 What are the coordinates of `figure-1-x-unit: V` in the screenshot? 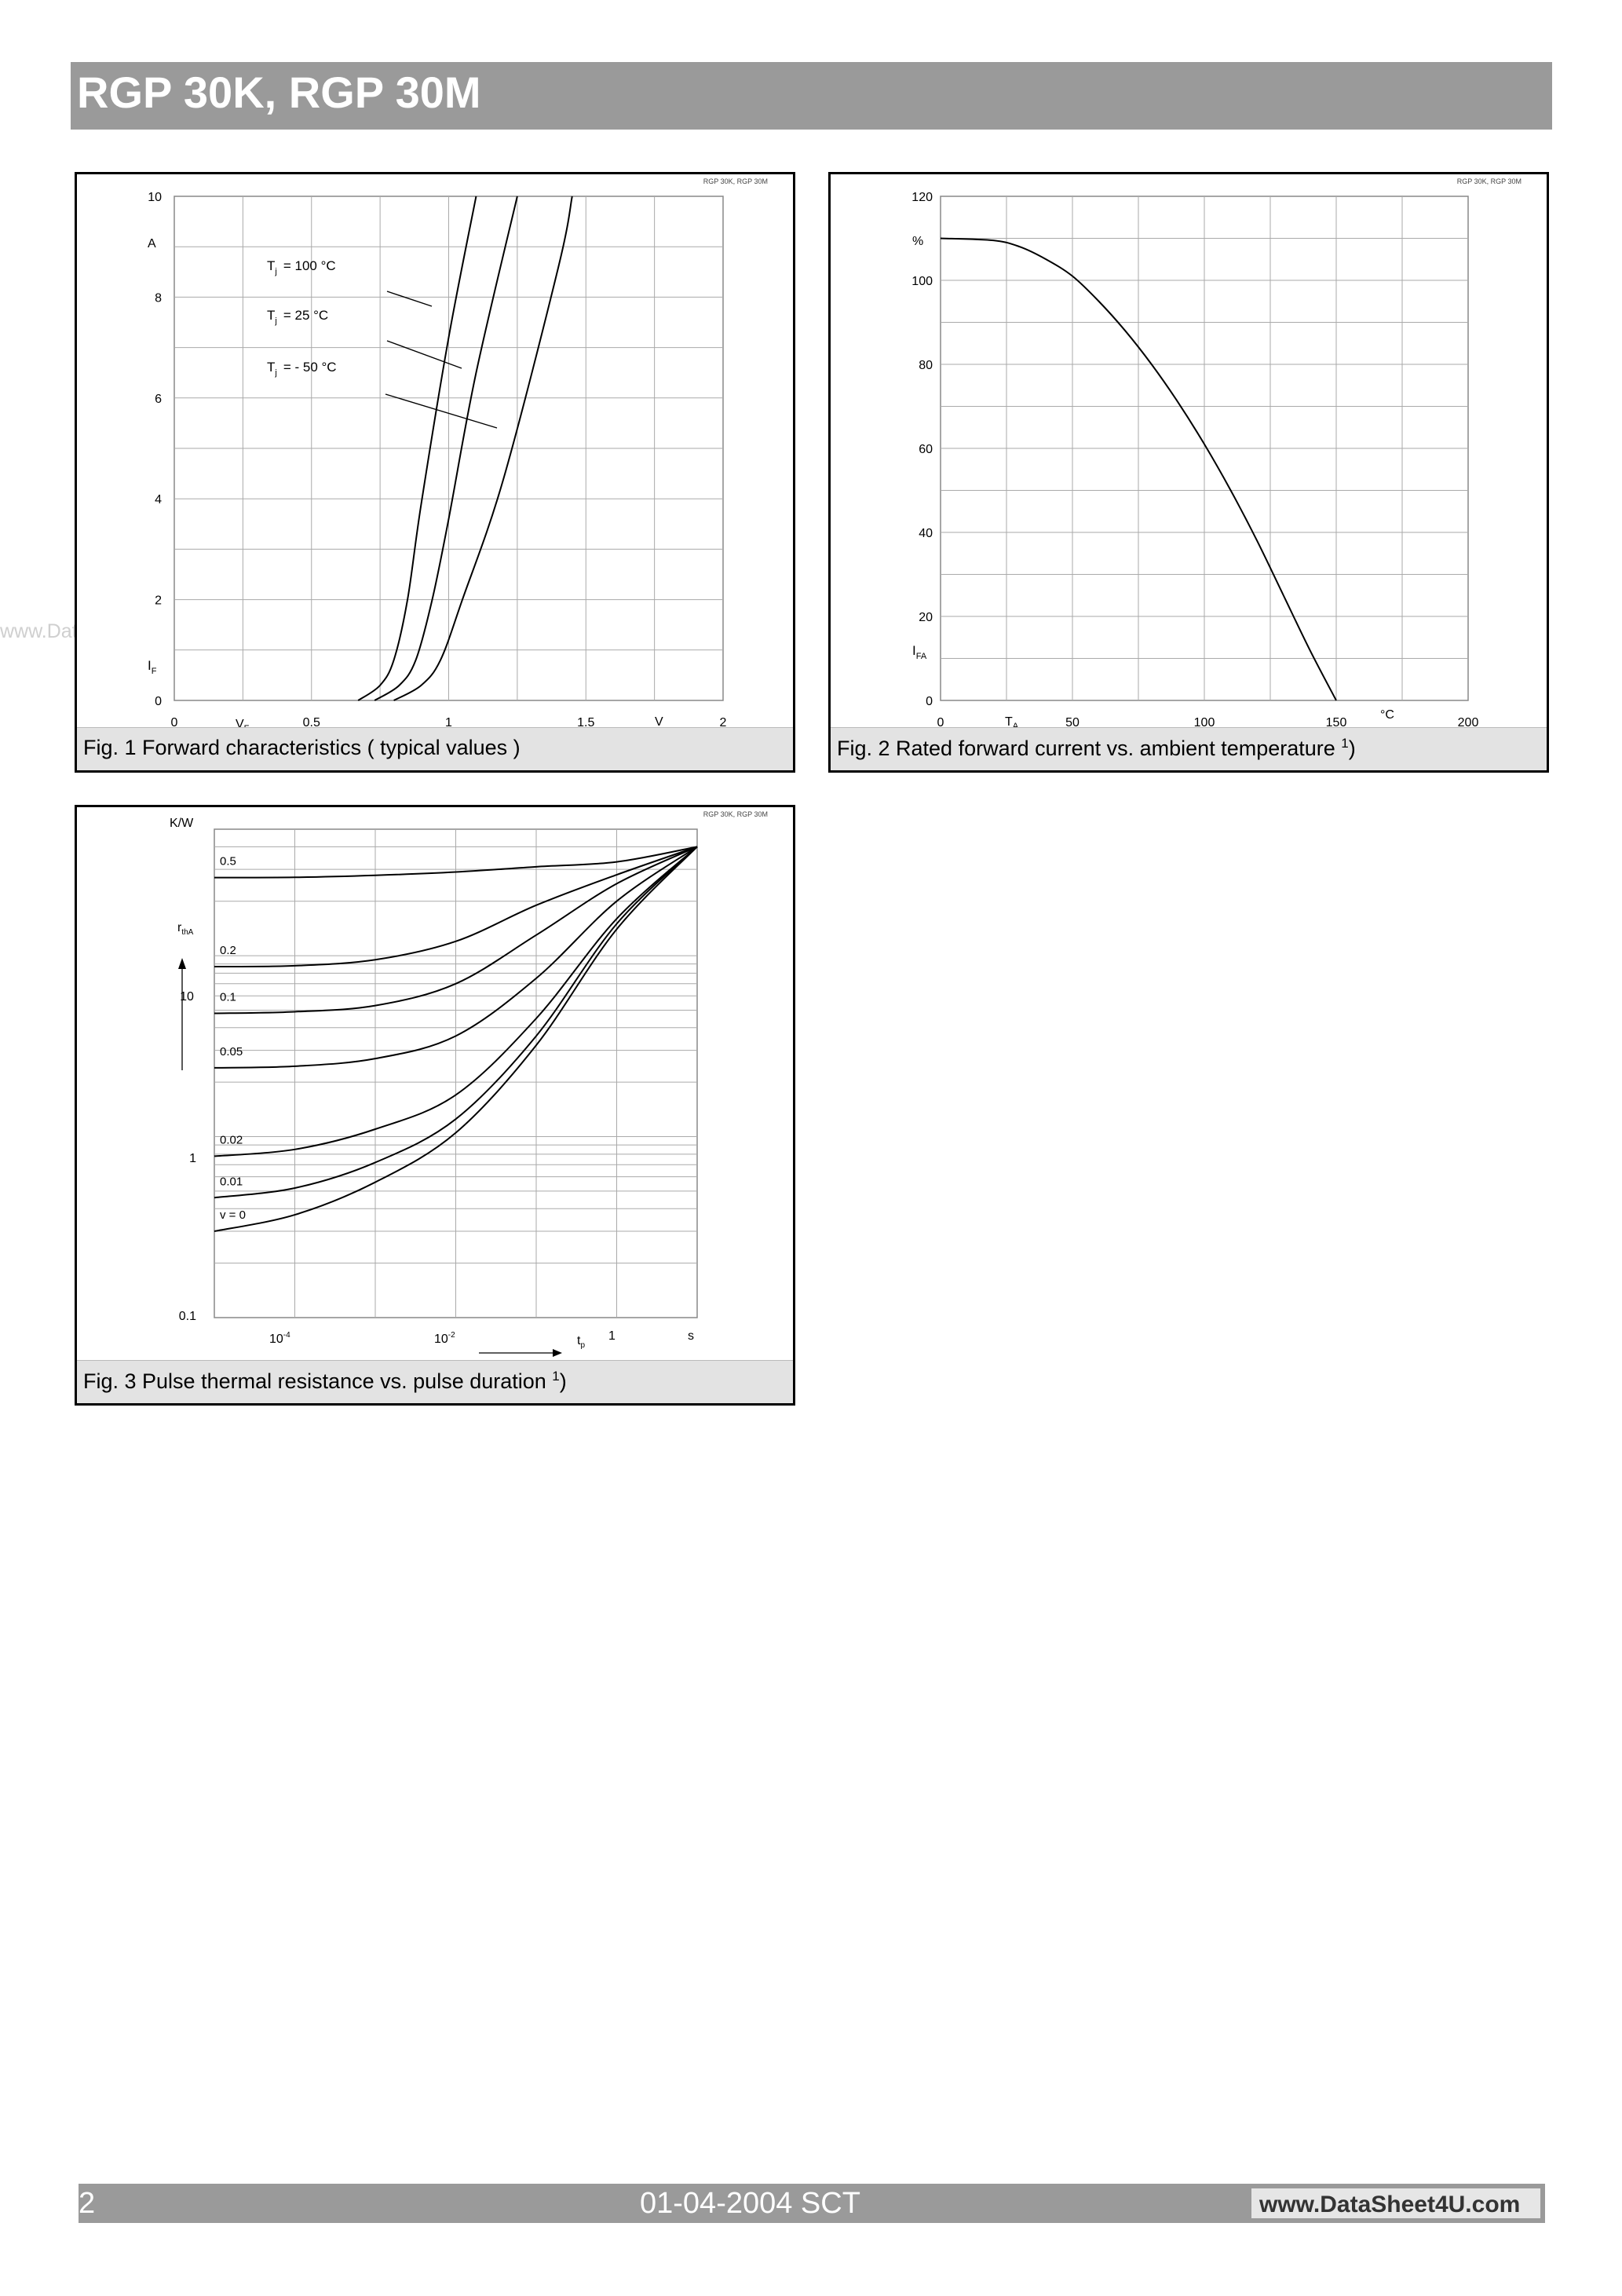 It's located at (659, 721).